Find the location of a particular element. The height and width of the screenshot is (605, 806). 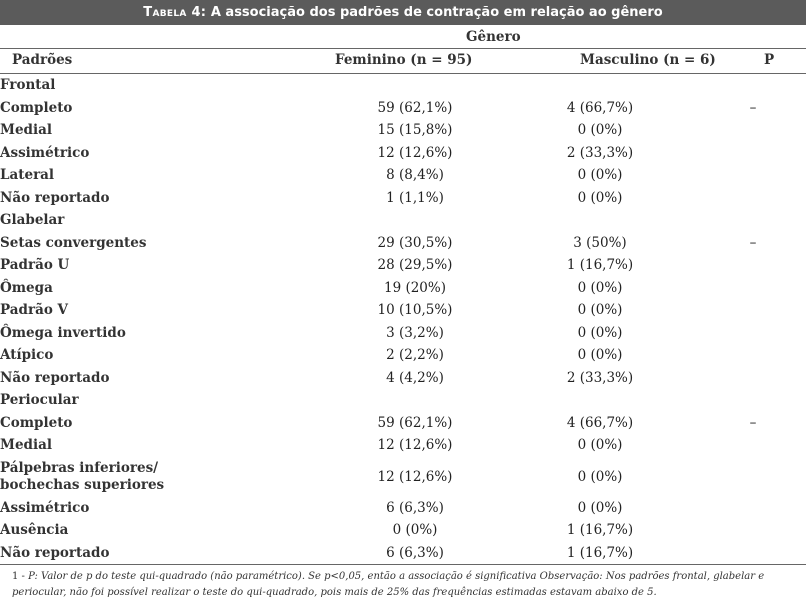

group-row: Glabelar is located at coordinates (403, 220).